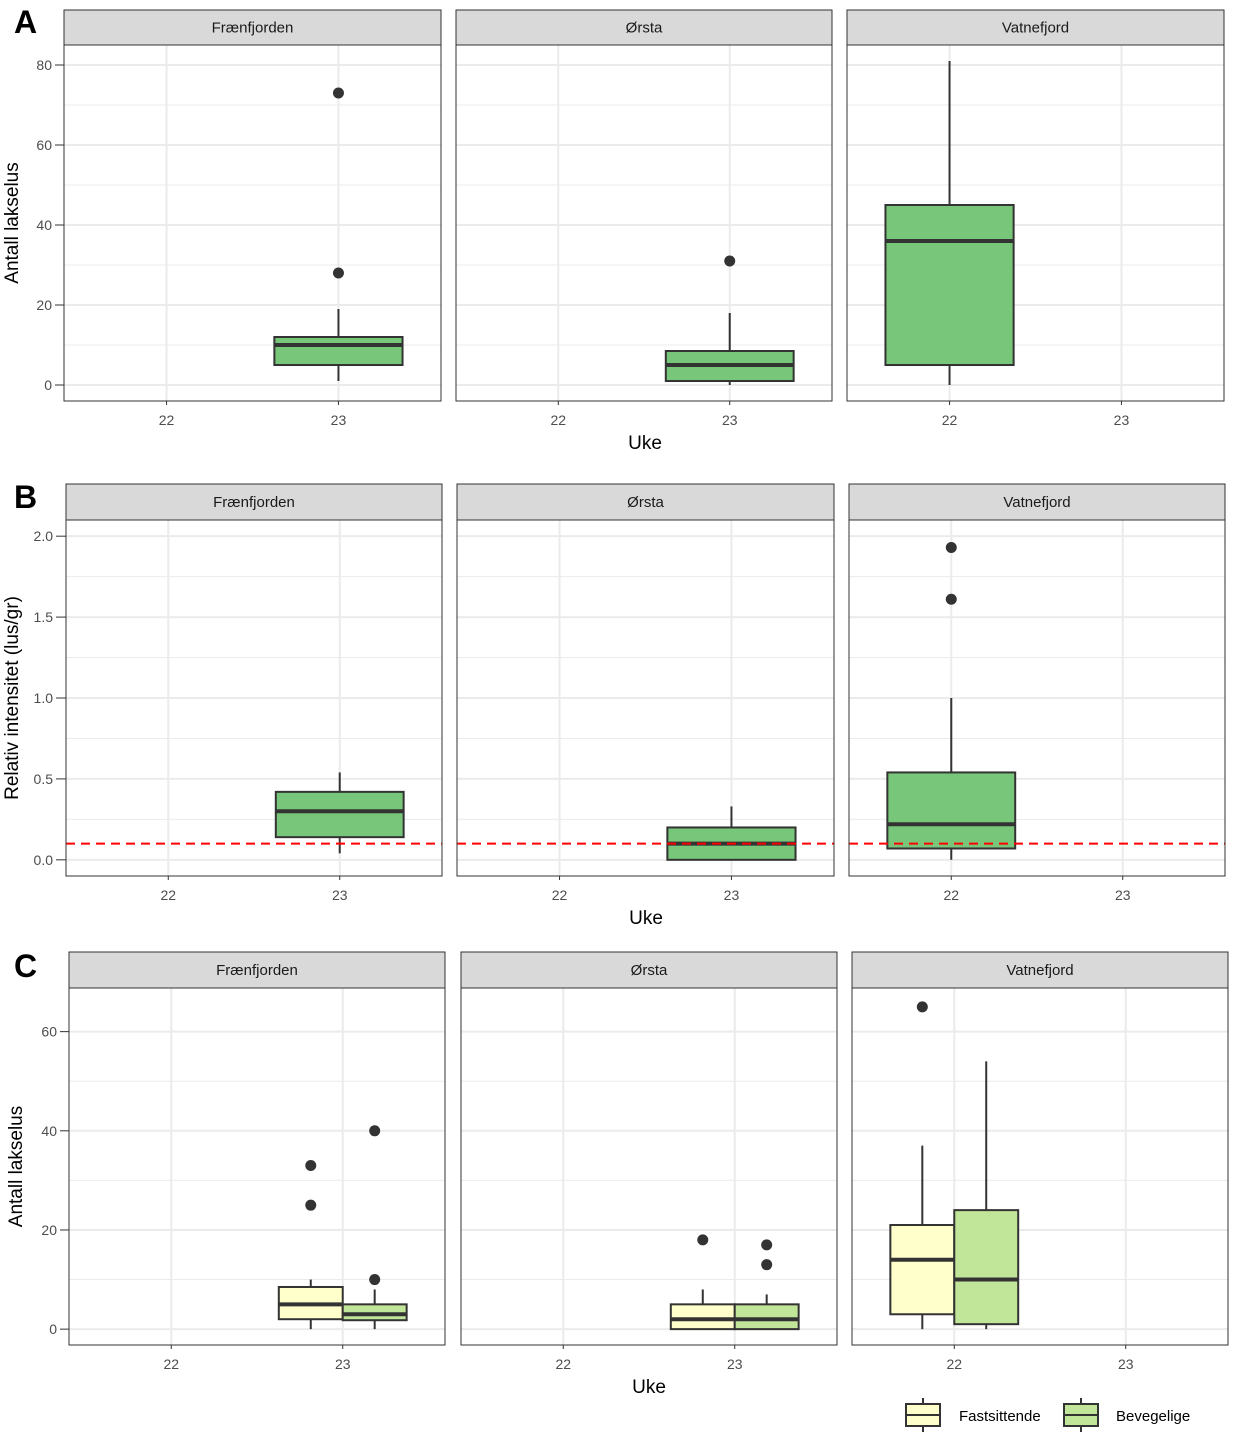 Image resolution: width=1235 pixels, height=1438 pixels. Describe the element at coordinates (12, 698) in the screenshot. I see `y-axis-title: Relativ intensitet (lus/gr)` at that location.